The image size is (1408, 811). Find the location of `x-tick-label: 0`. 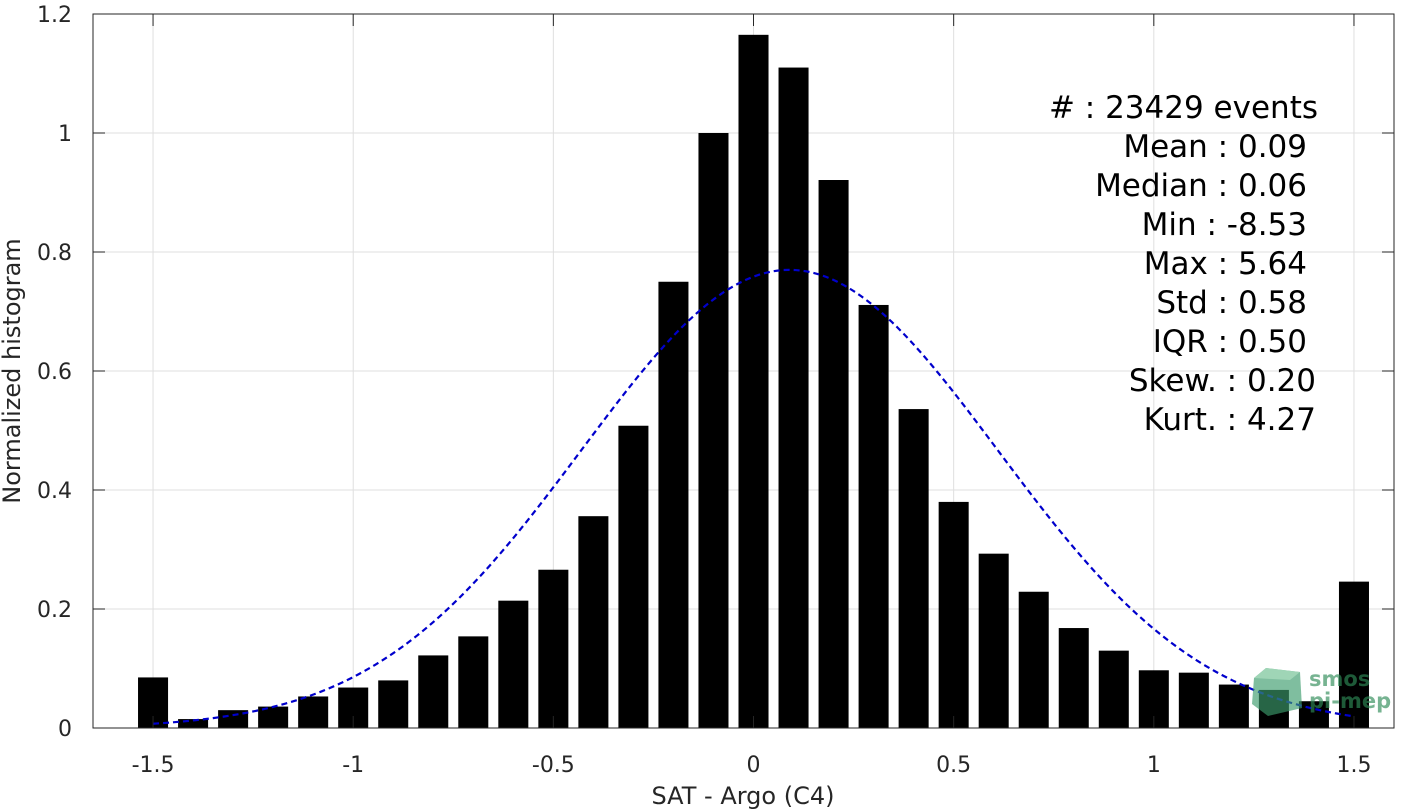

x-tick-label: 0 is located at coordinates (754, 765).